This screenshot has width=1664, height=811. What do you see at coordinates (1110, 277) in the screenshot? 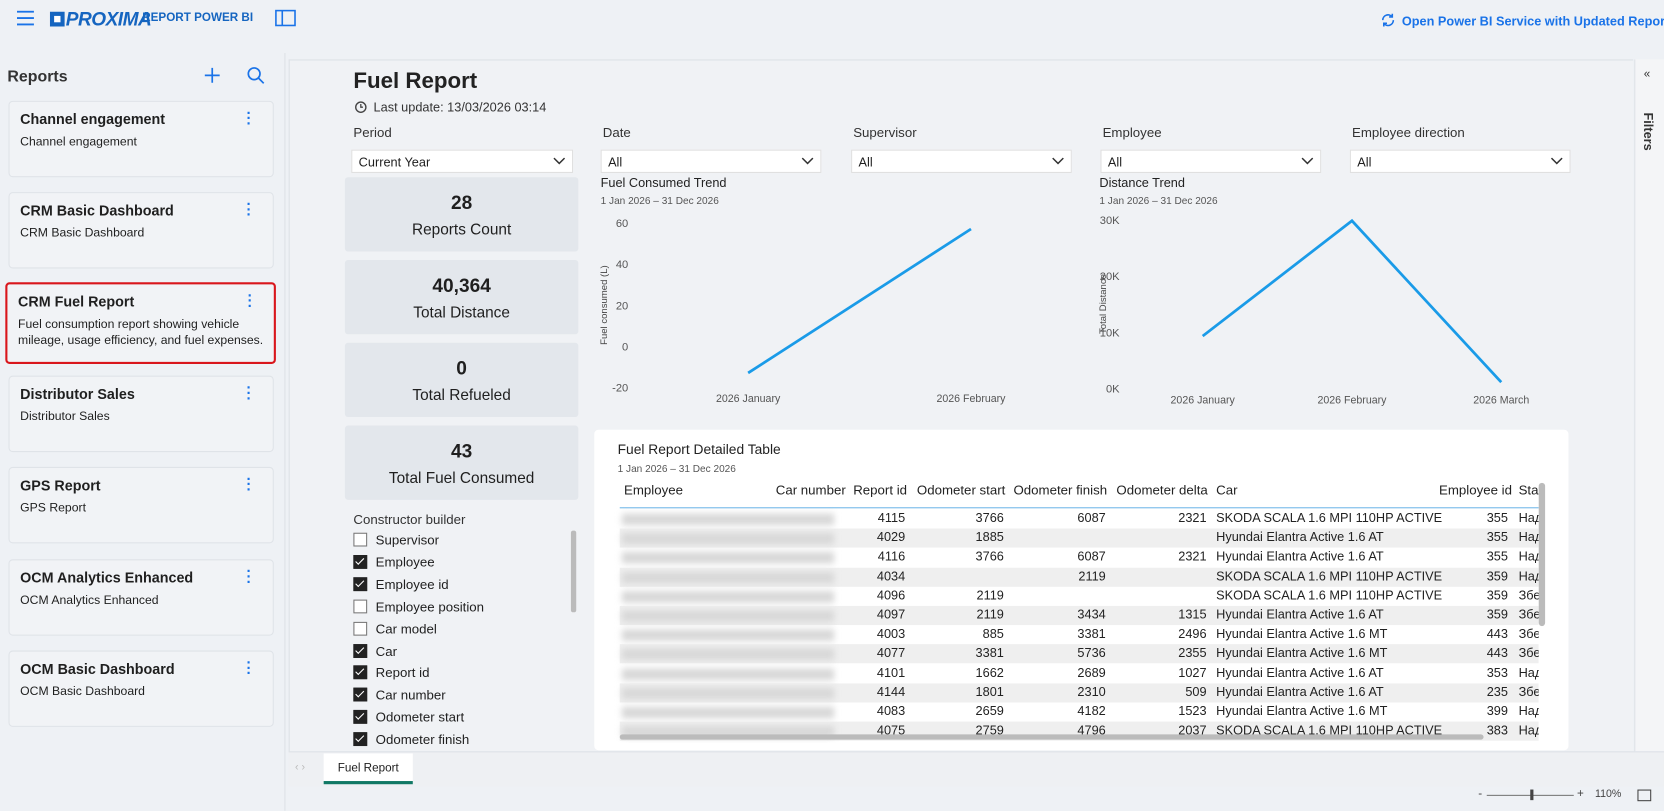
I see `y-tick-label: 20K` at bounding box center [1110, 277].